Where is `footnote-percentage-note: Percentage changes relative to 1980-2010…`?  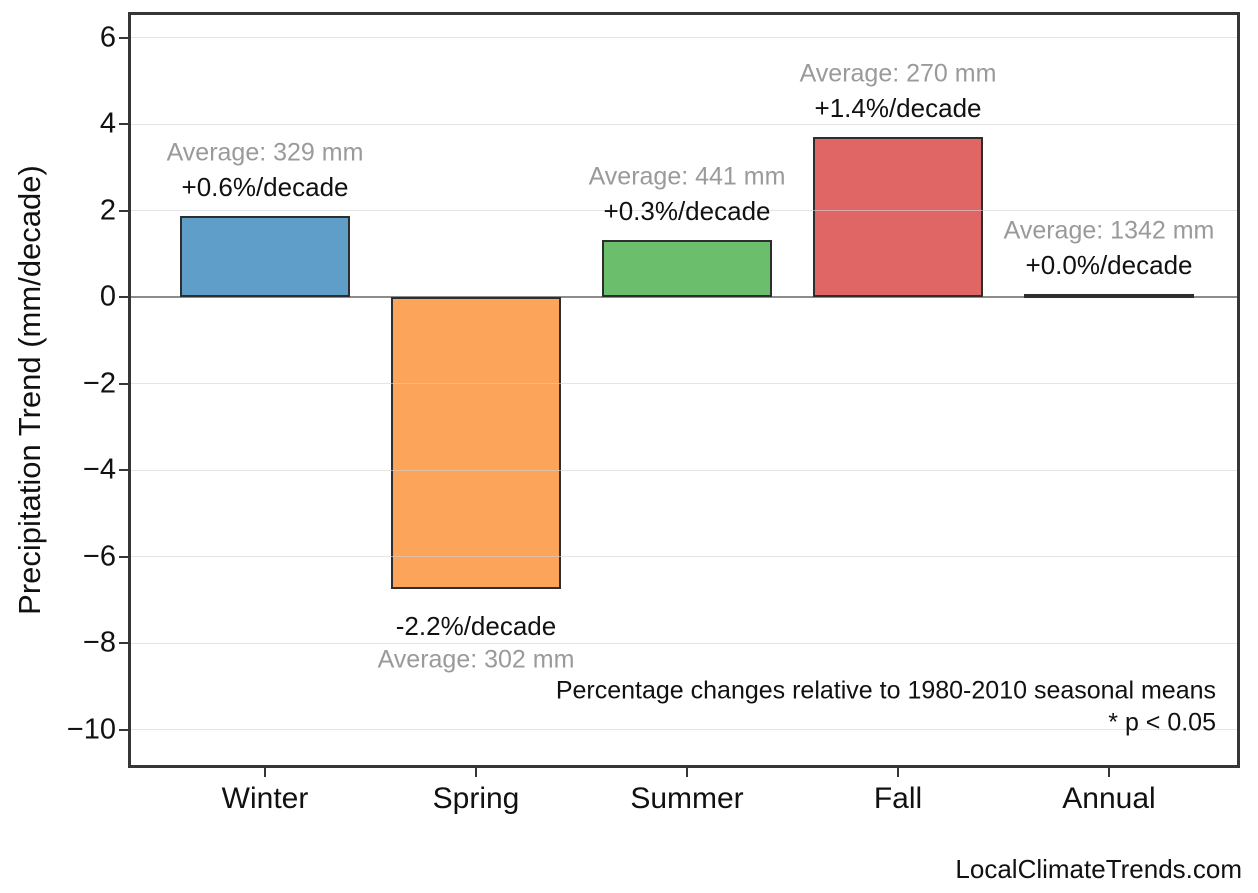
footnote-percentage-note: Percentage changes relative to 1980-2010… is located at coordinates (885, 690).